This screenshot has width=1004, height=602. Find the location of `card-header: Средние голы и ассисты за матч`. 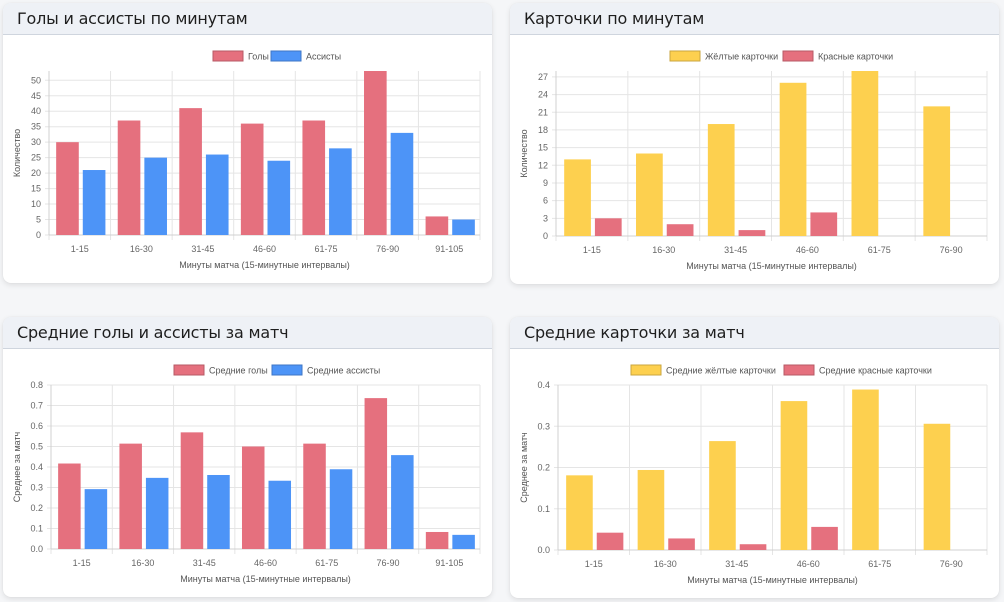

card-header: Средние голы и ассисты за матч is located at coordinates (247, 333).